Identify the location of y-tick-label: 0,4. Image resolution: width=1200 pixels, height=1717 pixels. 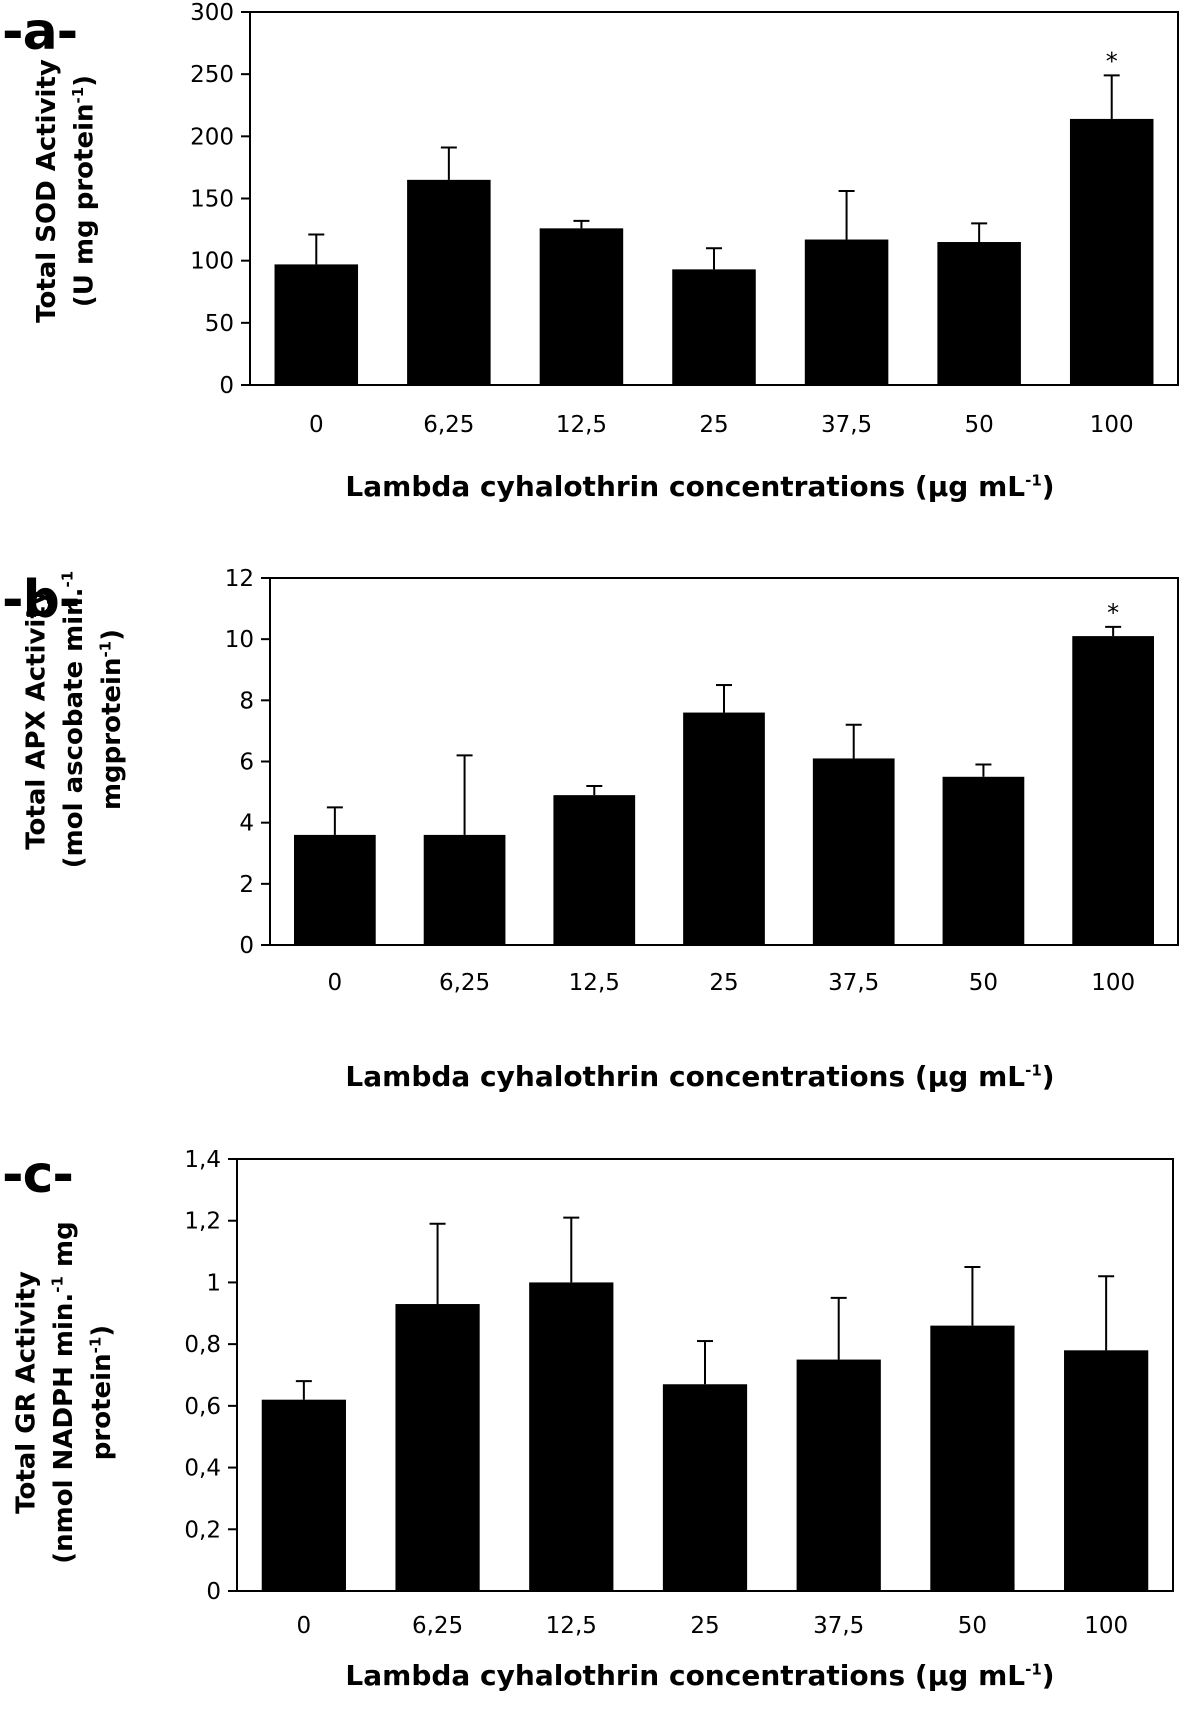
(202, 1469).